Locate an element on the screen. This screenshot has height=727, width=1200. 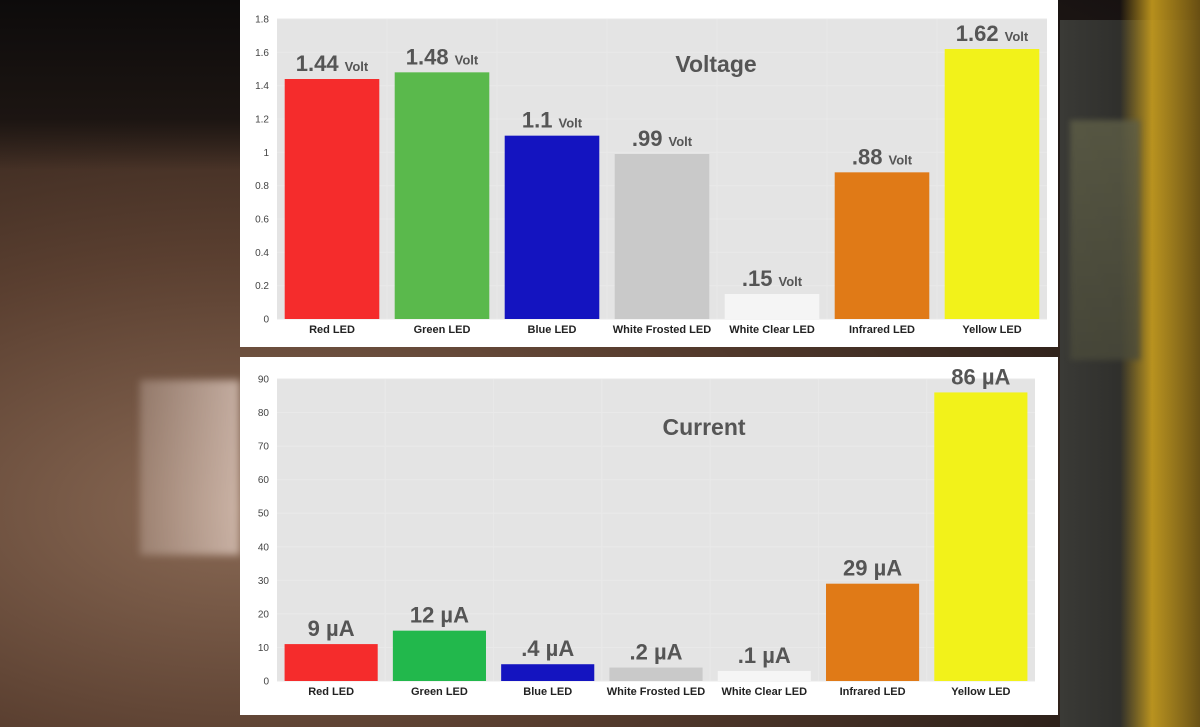
current-data-label-value: 12 µA is located at coordinates (439, 615).